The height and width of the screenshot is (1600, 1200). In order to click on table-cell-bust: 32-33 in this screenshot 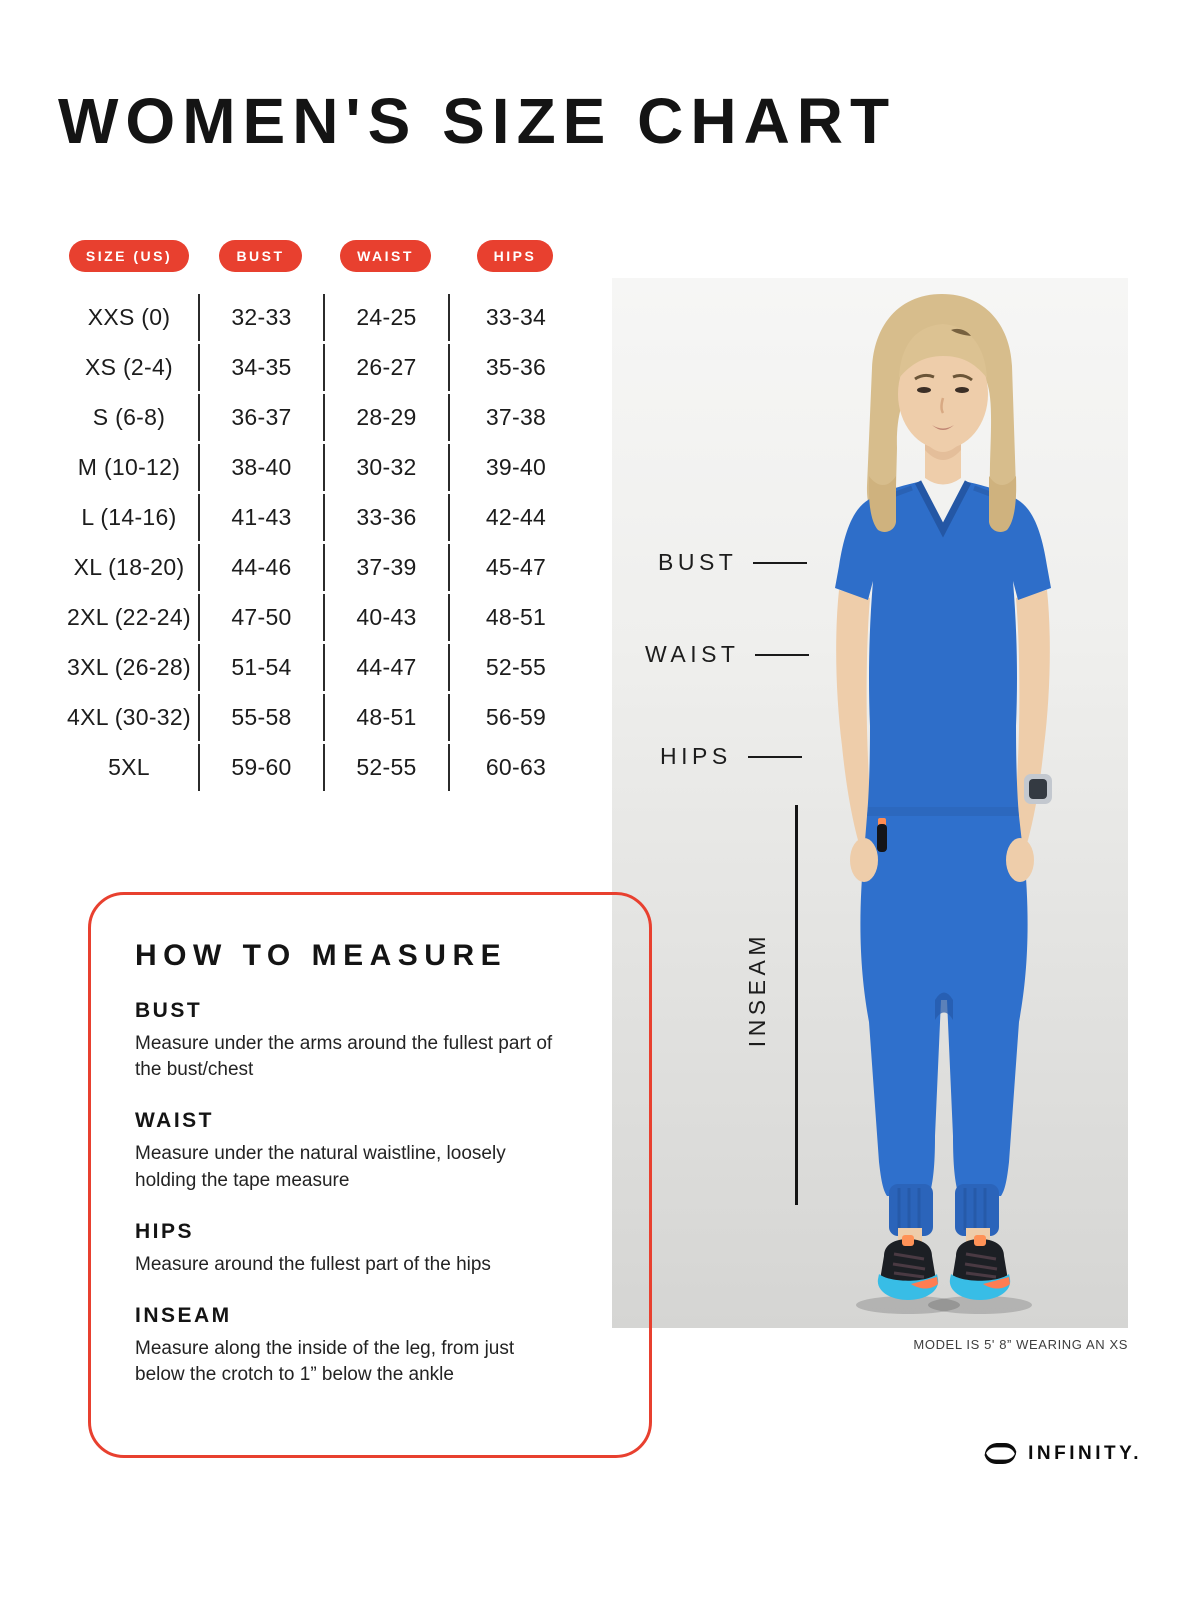, I will do `click(260, 317)`.